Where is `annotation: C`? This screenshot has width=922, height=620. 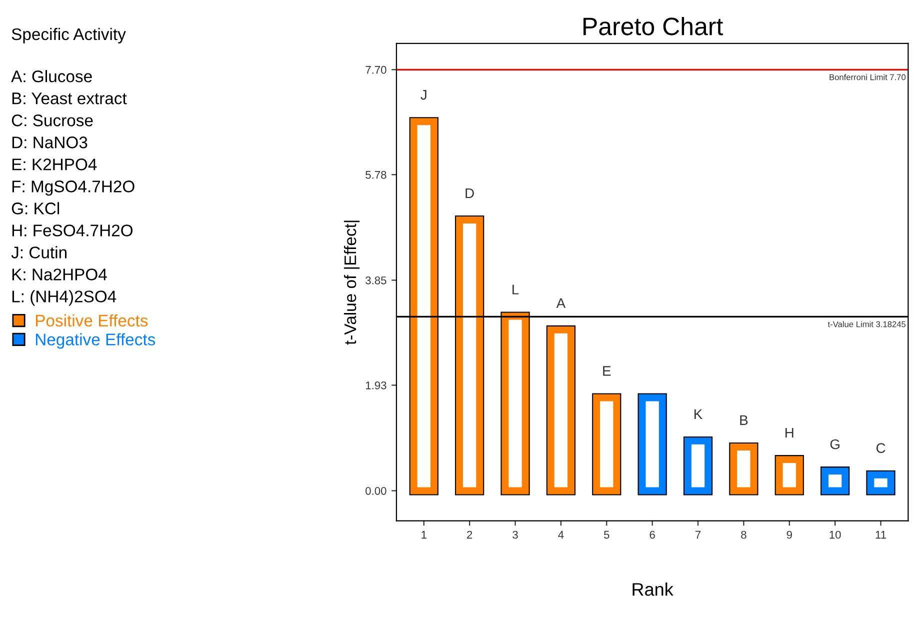
annotation: C is located at coordinates (881, 448).